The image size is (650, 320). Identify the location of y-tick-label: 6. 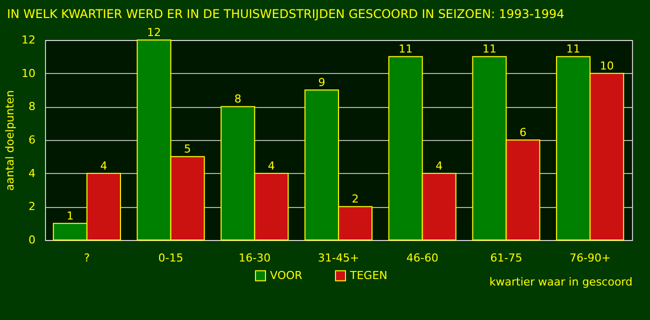
(32, 140).